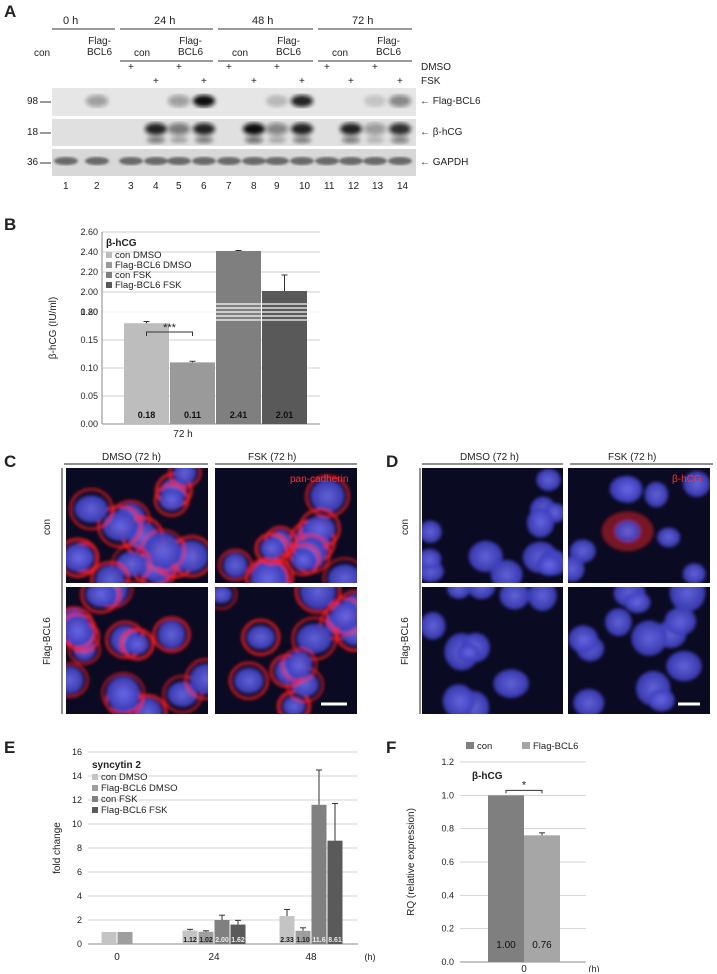 This screenshot has width=717, height=974. I want to click on significance-bracket, so click(524, 791).